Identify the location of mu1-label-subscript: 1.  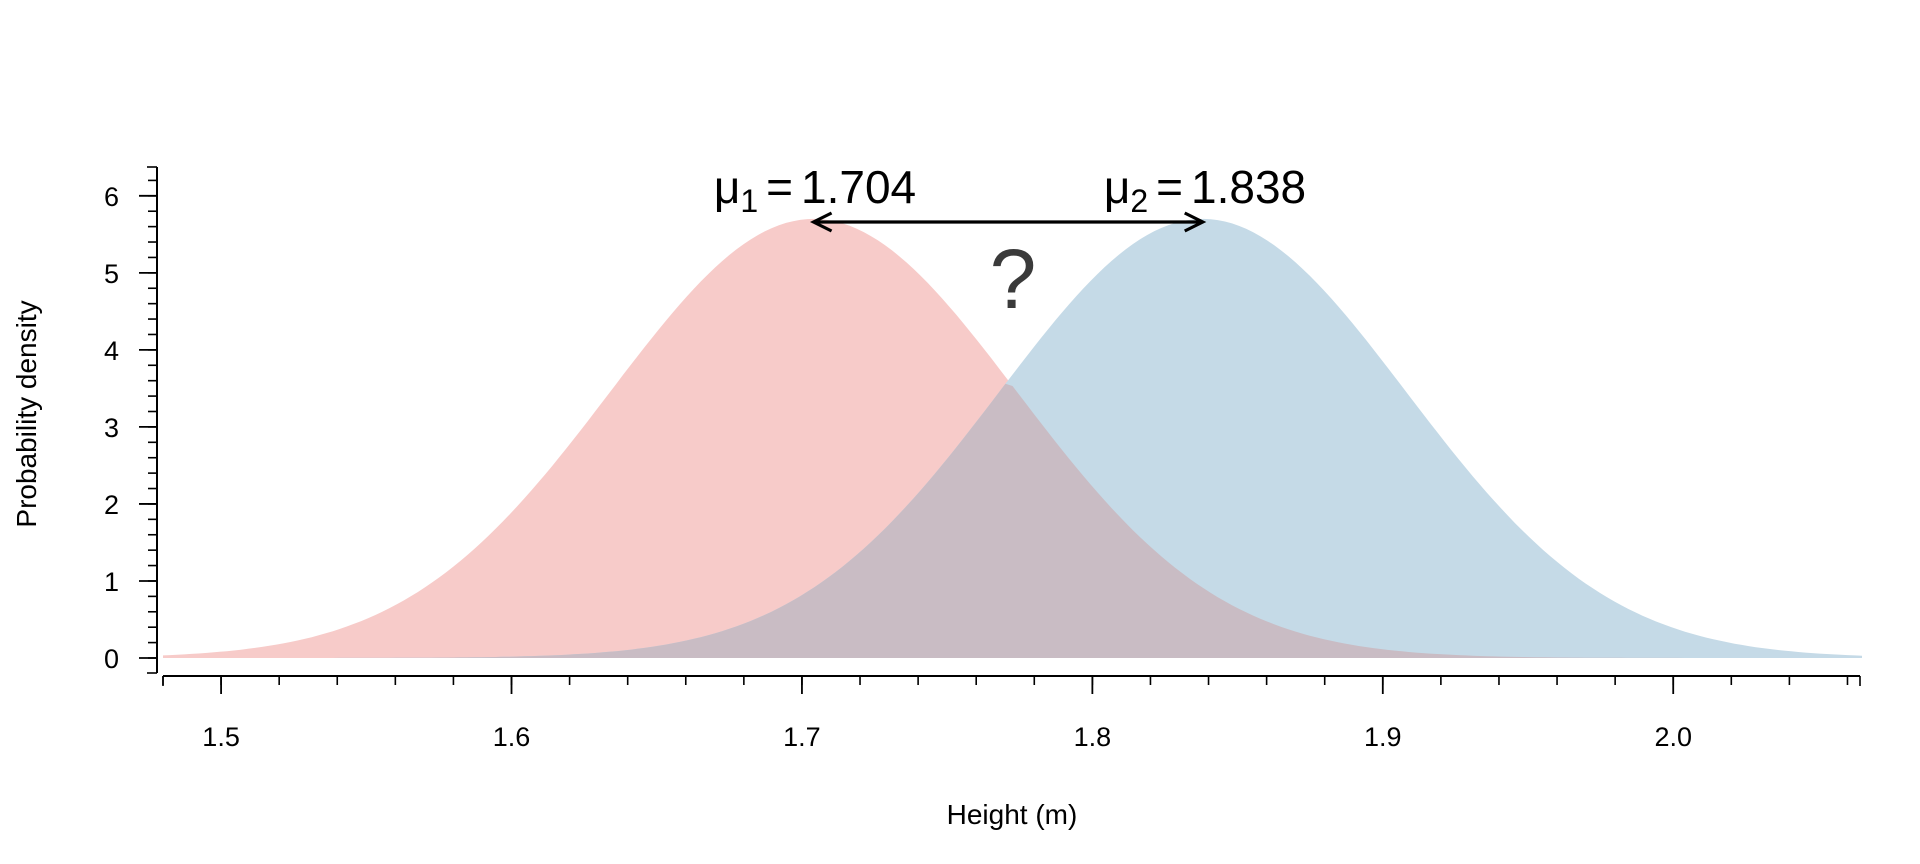
(749, 201).